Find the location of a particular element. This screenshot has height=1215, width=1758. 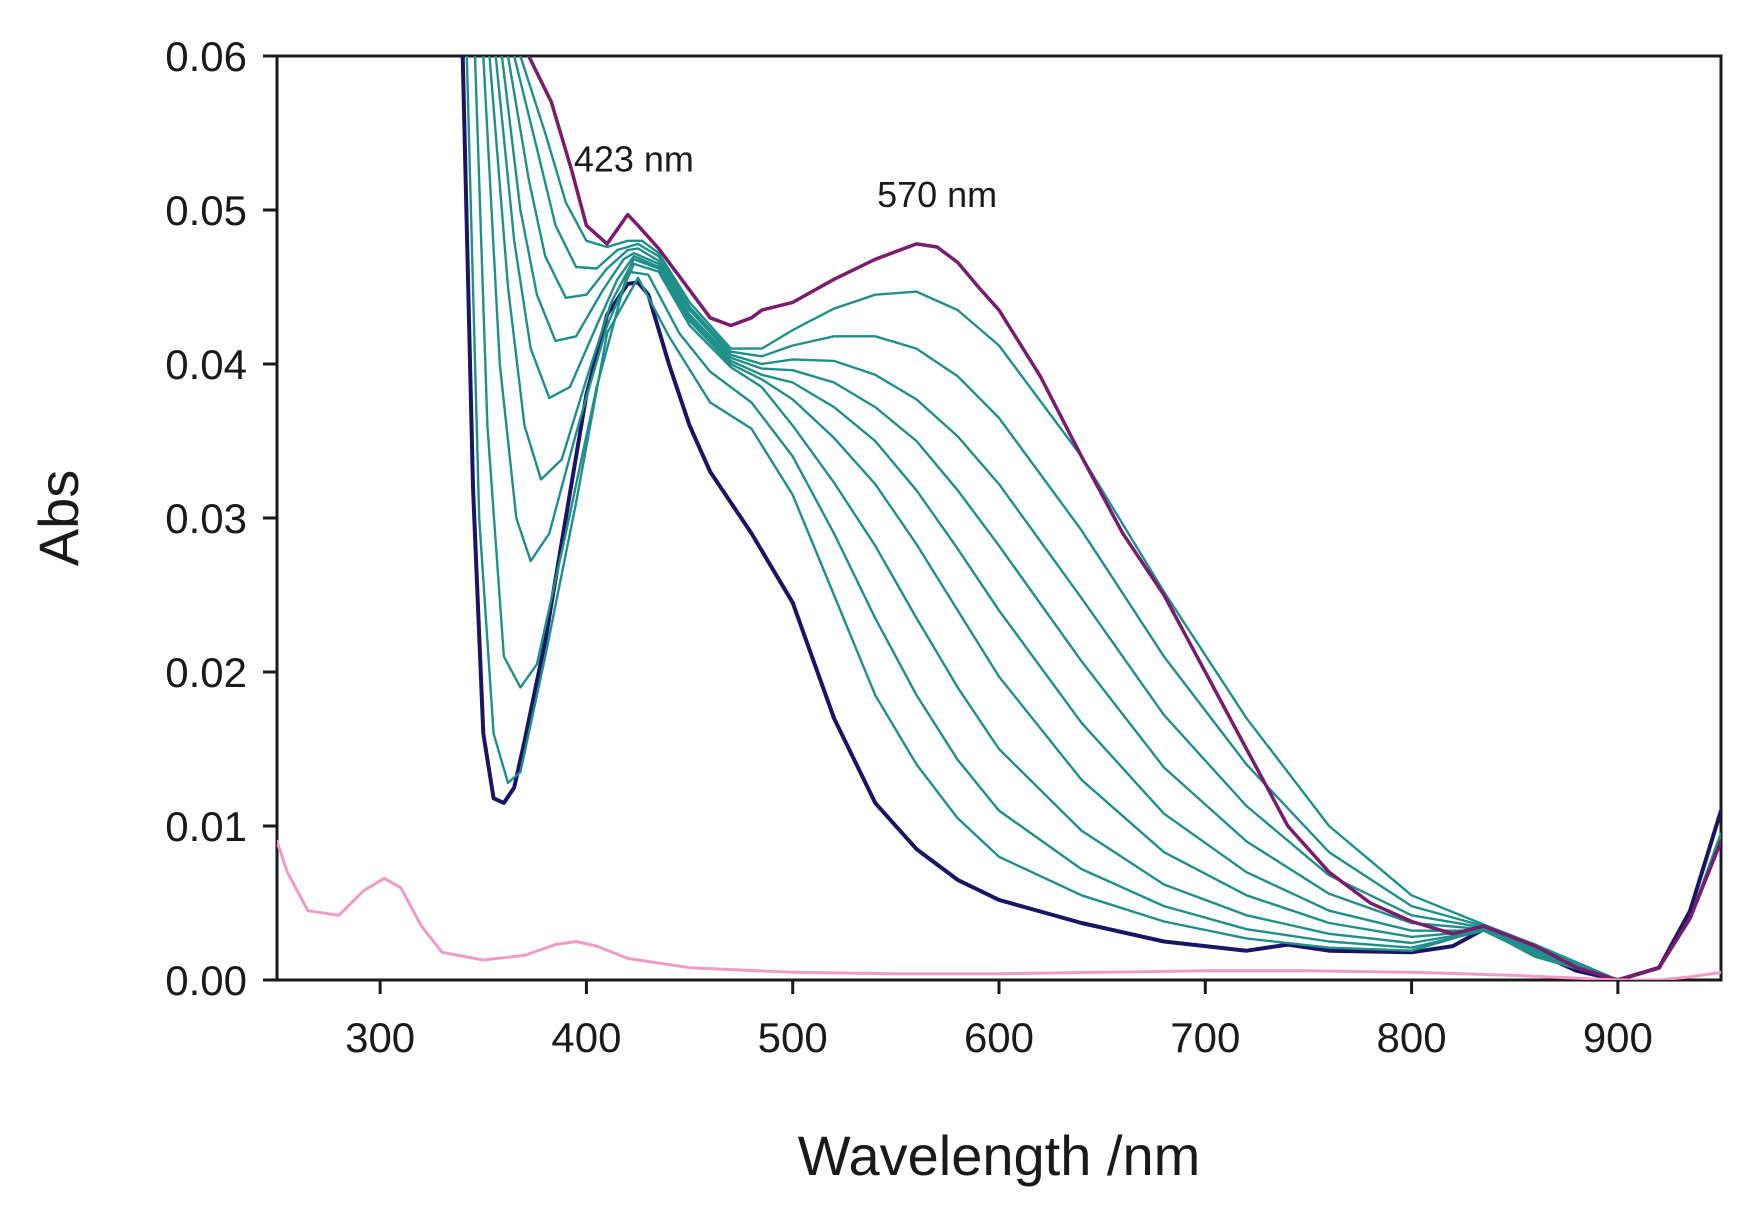

x-tick-label: 300 is located at coordinates (380, 1037).